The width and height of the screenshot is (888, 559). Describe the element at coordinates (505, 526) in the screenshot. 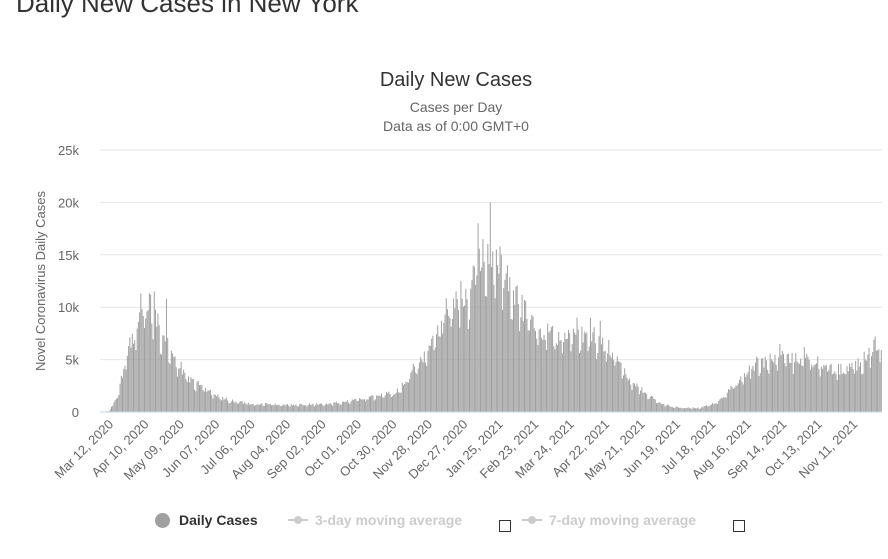

I see `checkbox-3-day-average` at that location.